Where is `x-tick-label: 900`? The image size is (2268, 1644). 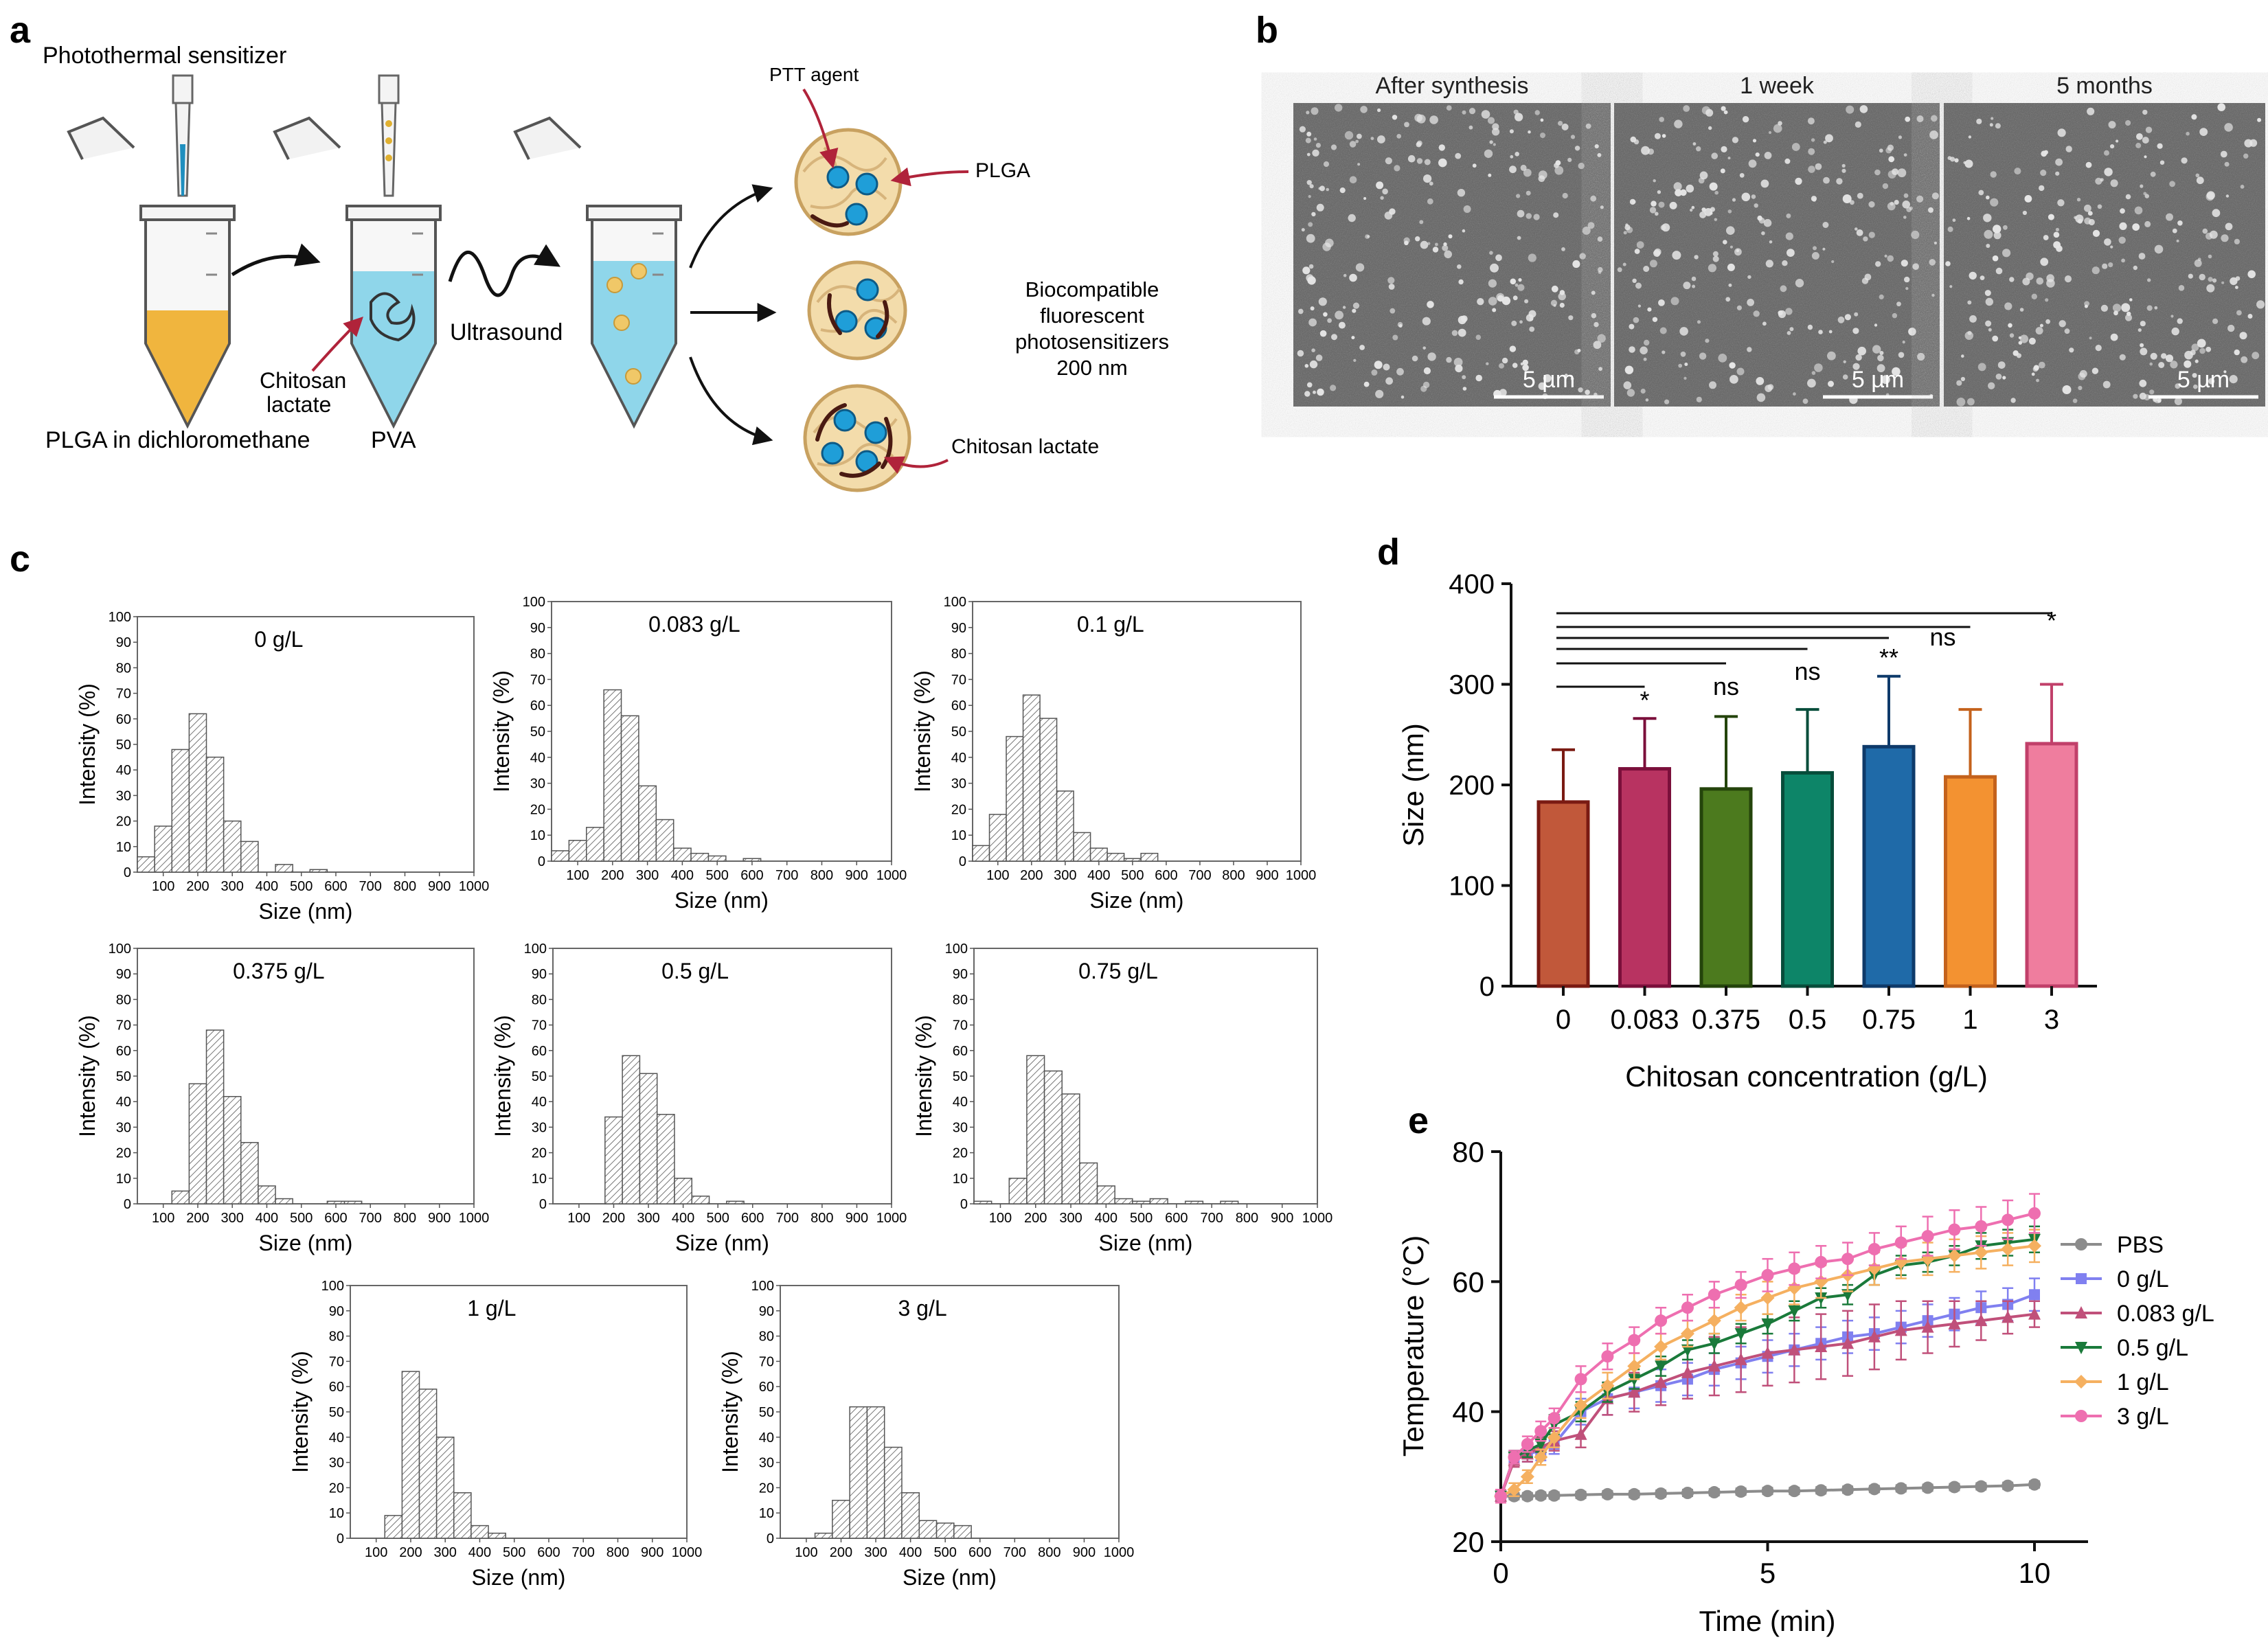
x-tick-label: 900 is located at coordinates (440, 886).